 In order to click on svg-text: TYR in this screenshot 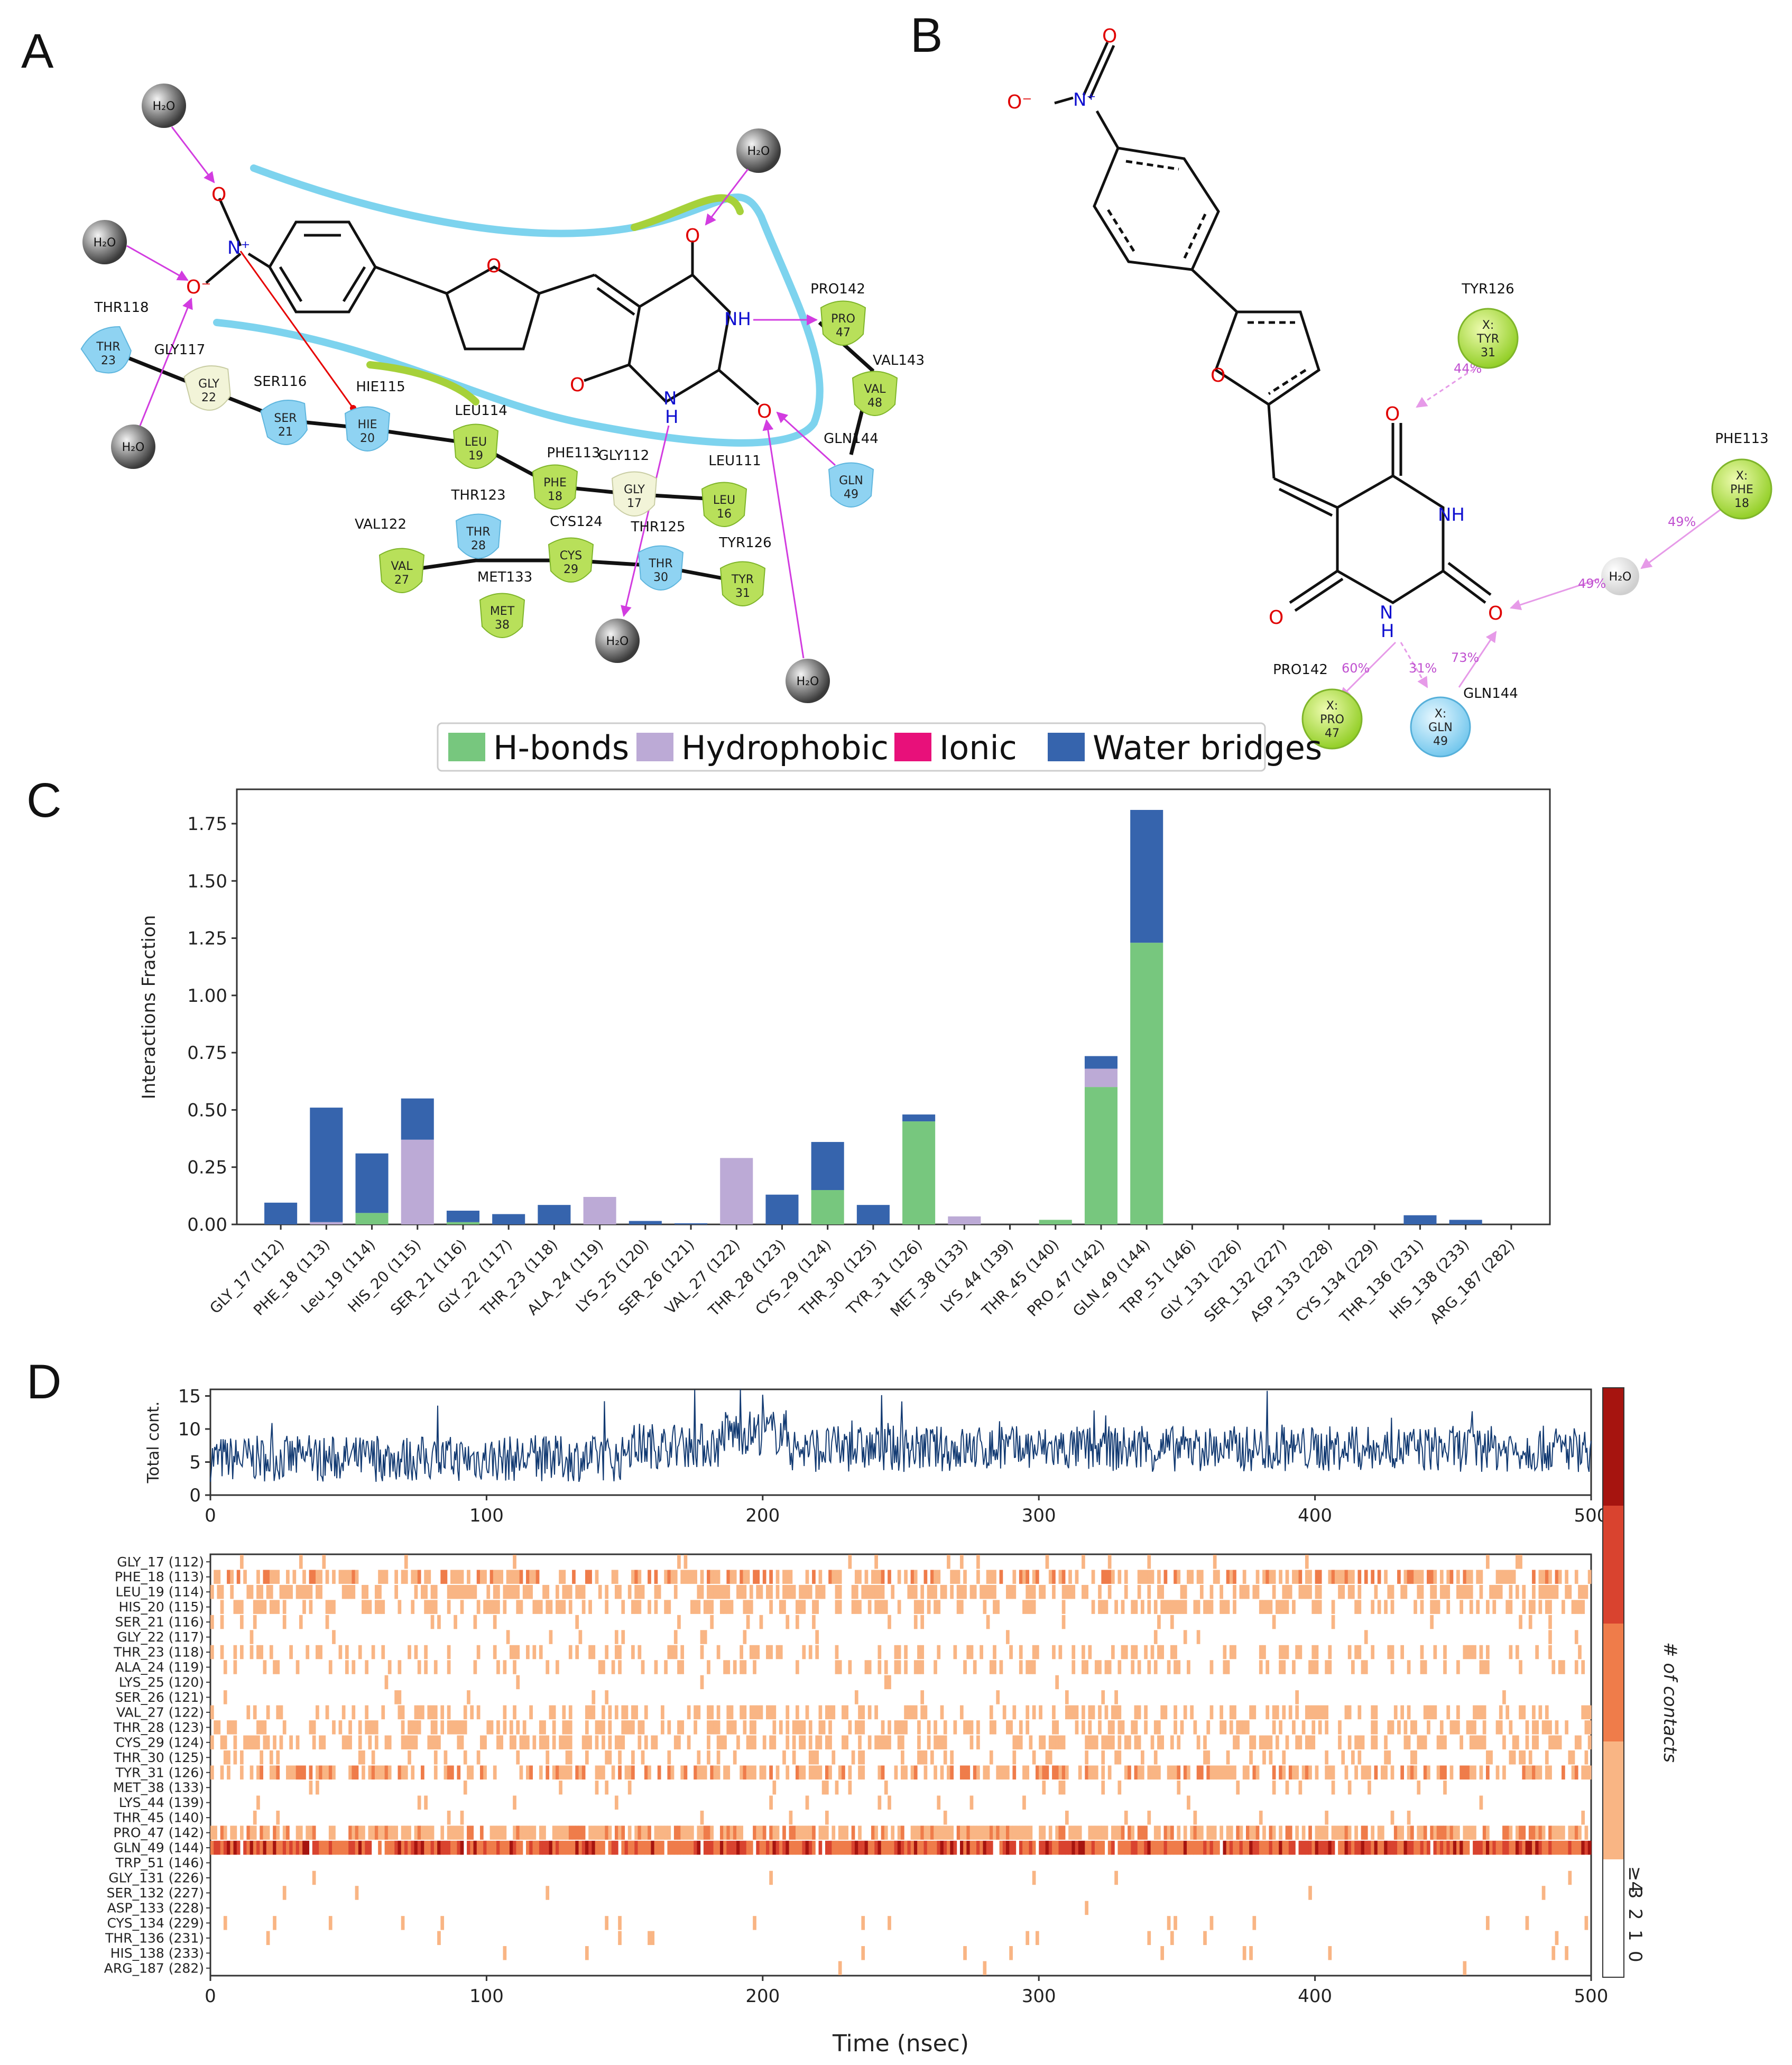, I will do `click(1487, 339)`.